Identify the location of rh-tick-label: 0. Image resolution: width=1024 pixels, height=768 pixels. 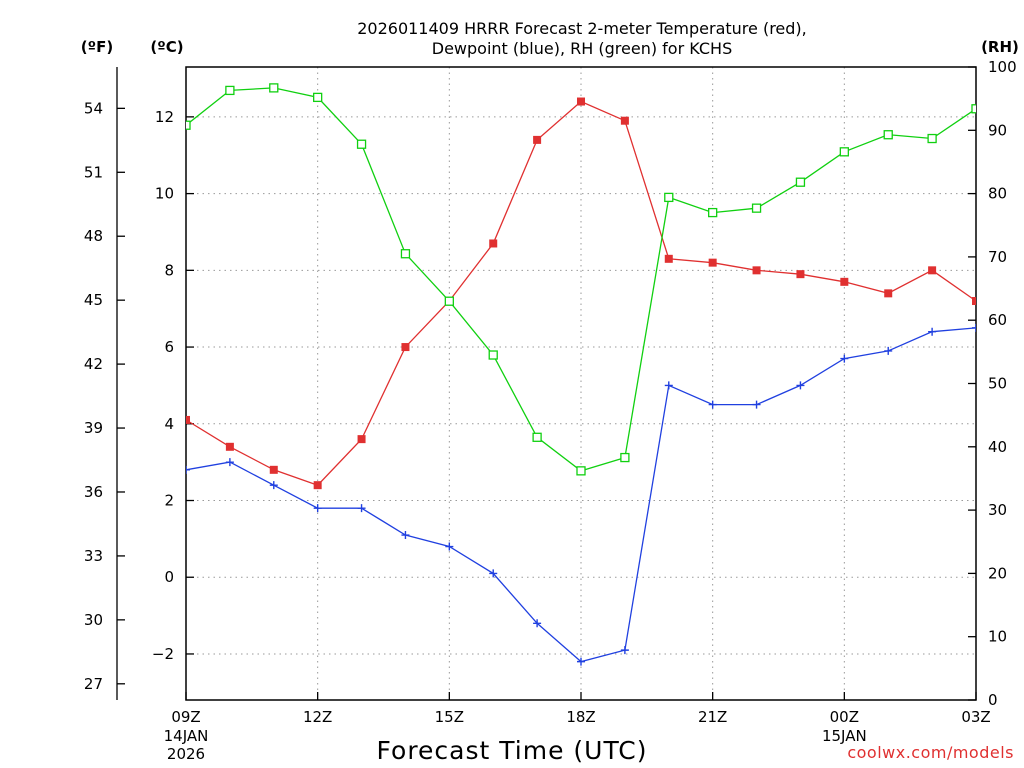
(993, 700).